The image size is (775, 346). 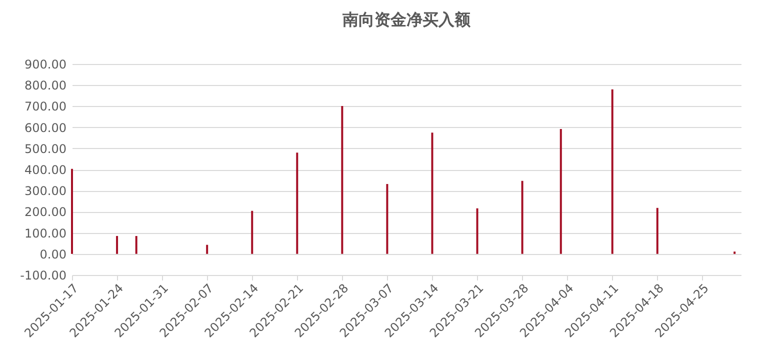 What do you see at coordinates (45, 65) in the screenshot?
I see `y-tick-label: 900.00` at bounding box center [45, 65].